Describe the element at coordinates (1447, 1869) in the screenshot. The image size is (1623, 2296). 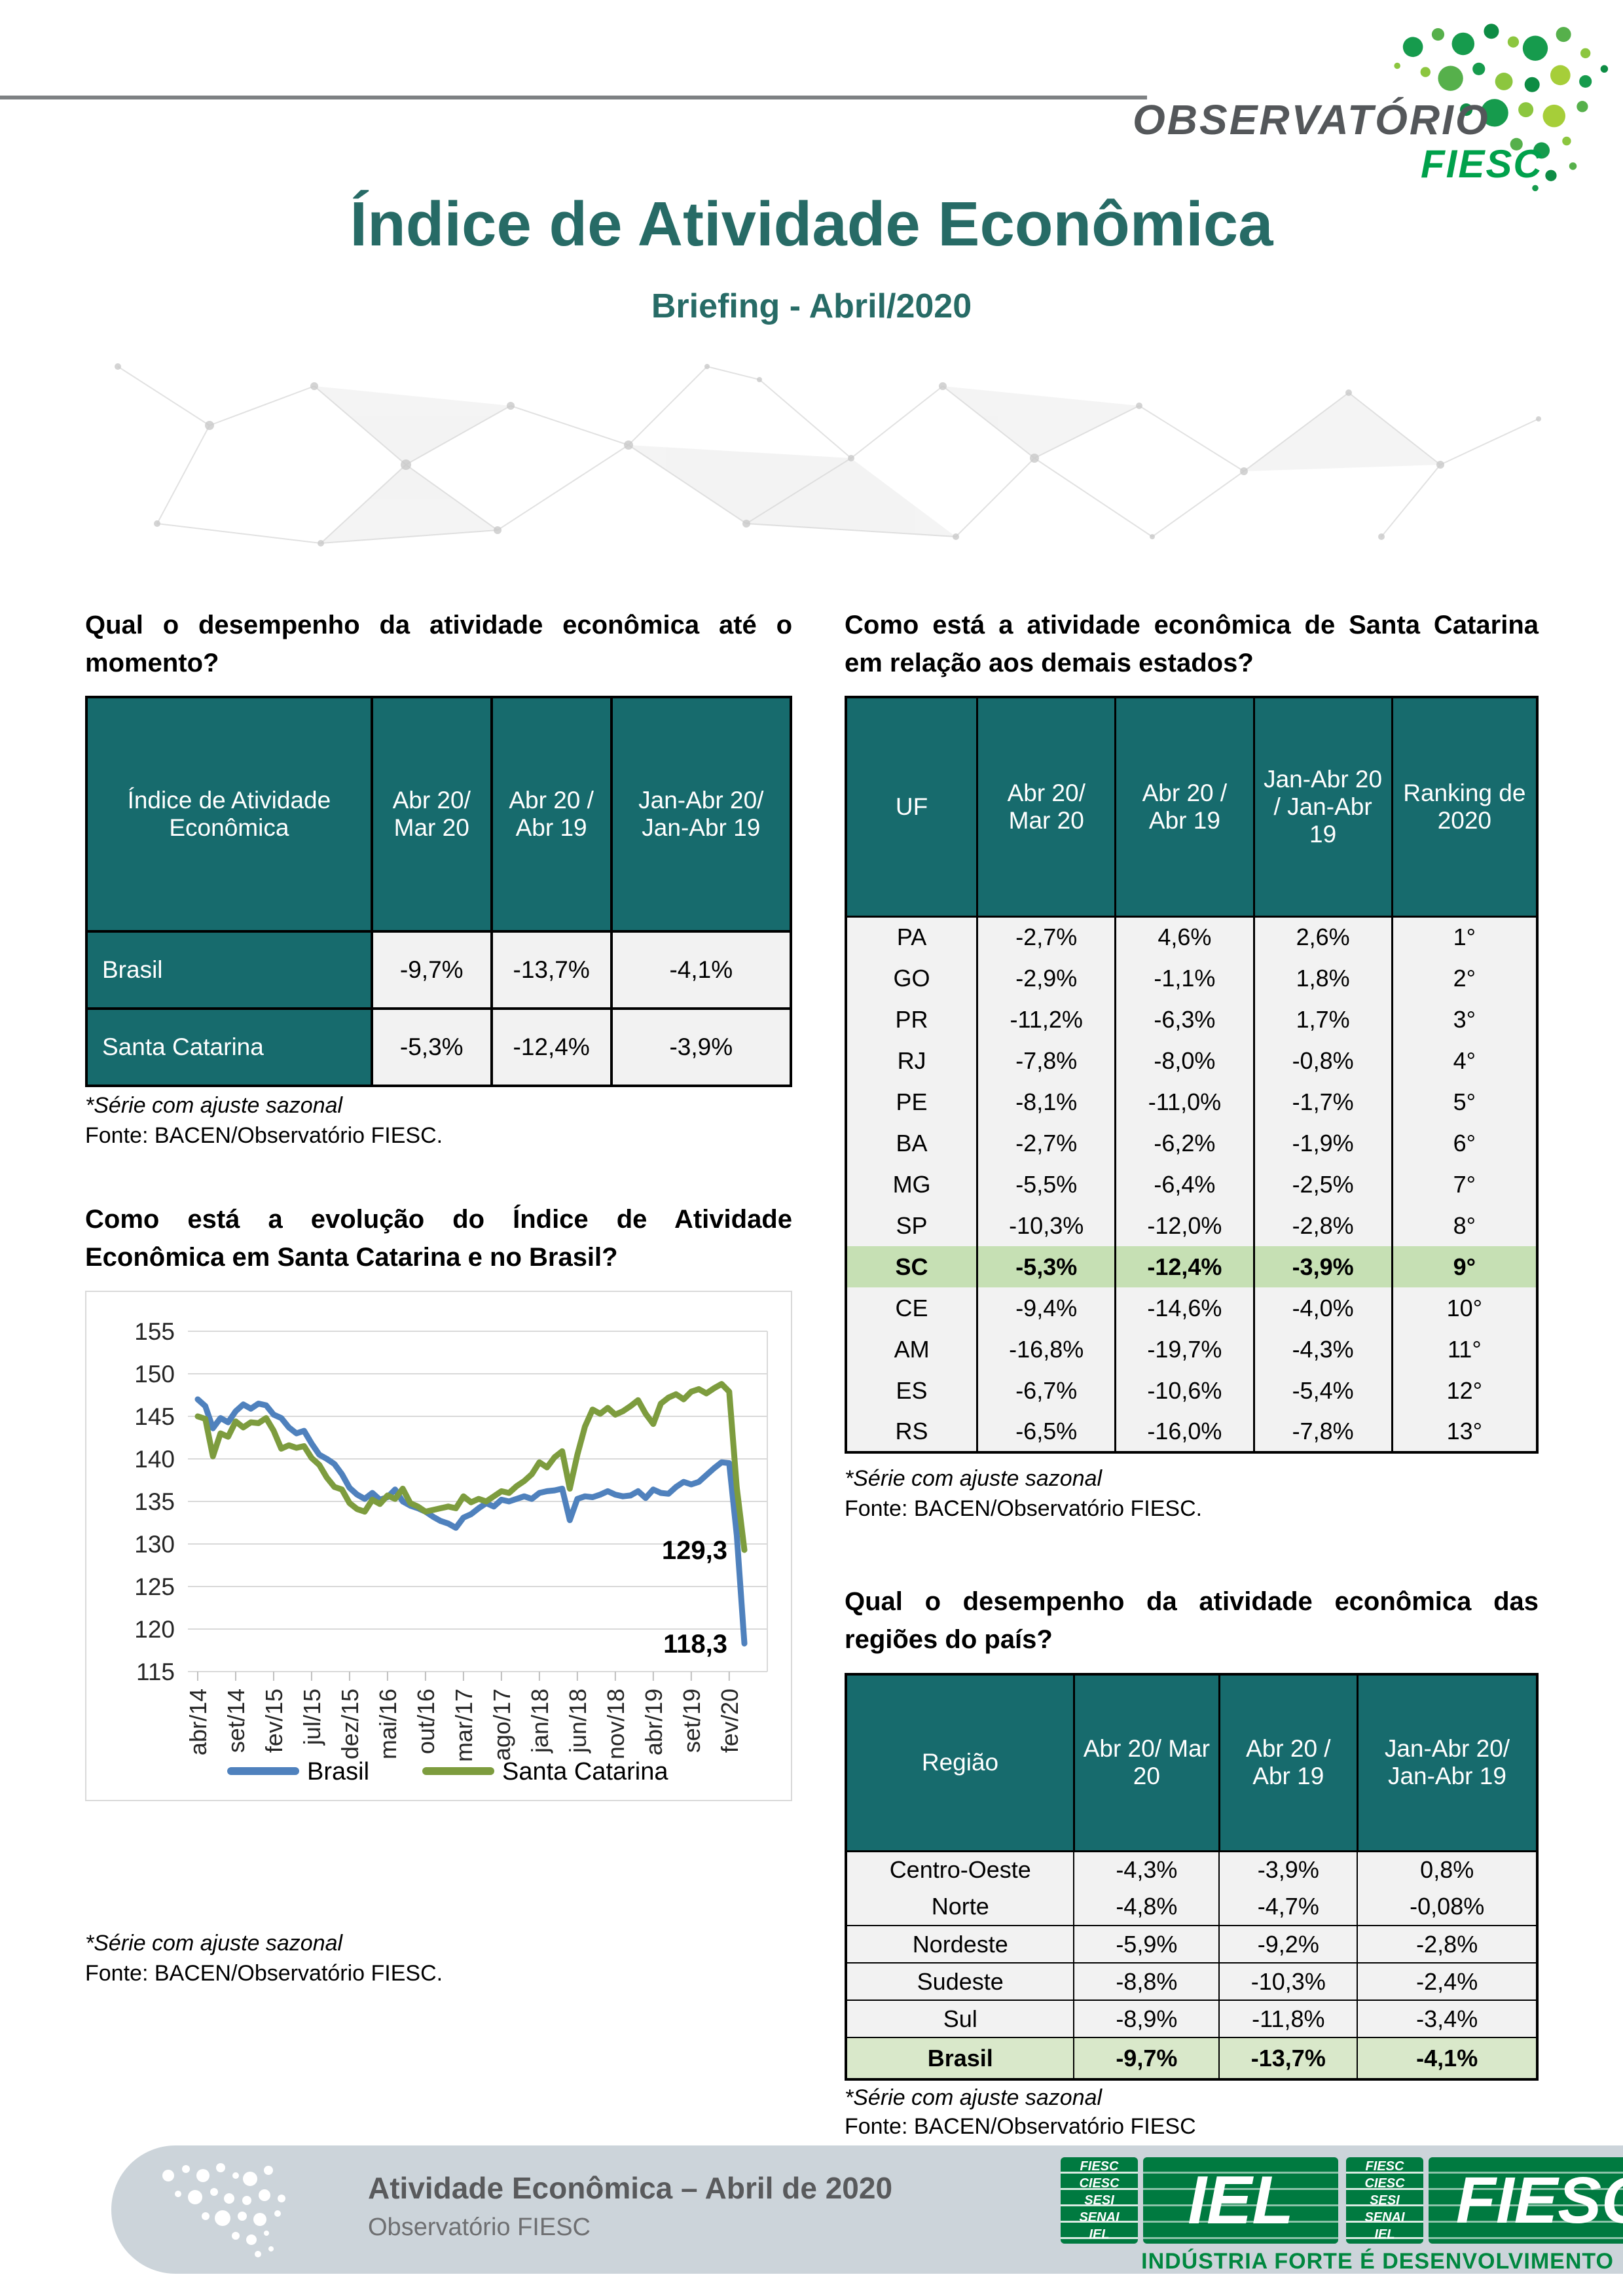
I see `table-cell: 0,8%` at that location.